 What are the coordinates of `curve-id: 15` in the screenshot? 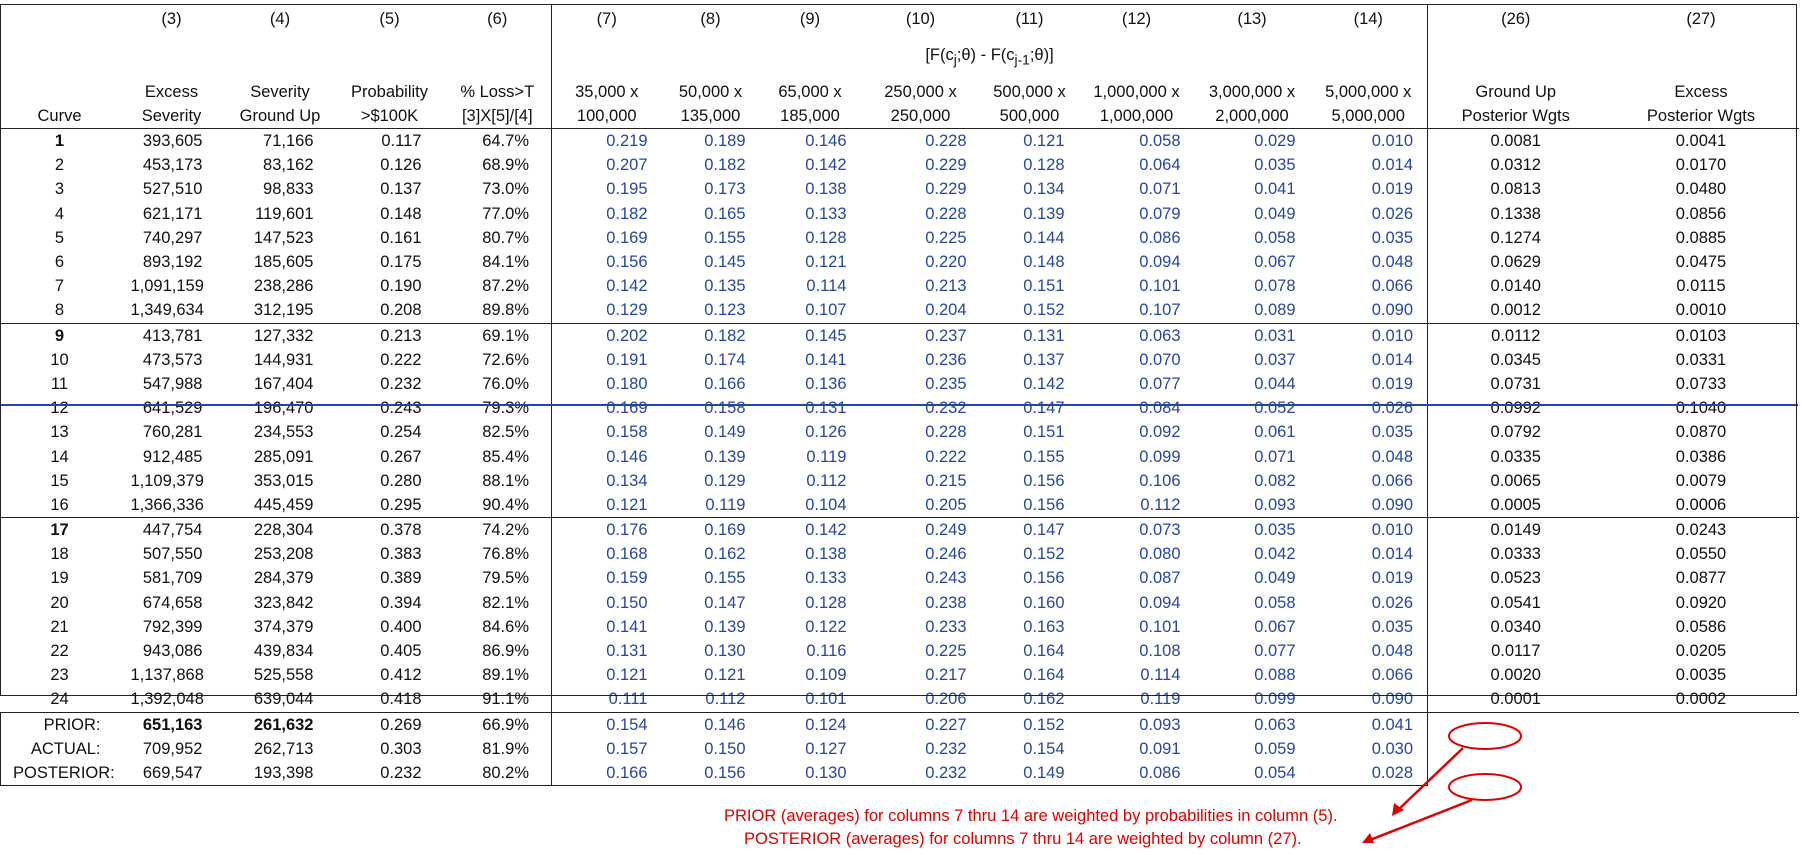 It's located at (59, 480).